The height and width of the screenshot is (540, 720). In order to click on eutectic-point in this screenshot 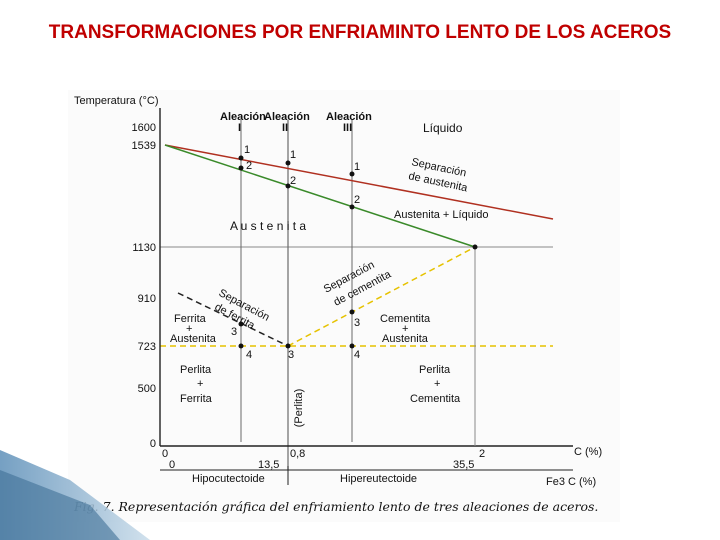, I will do `click(475, 247)`.